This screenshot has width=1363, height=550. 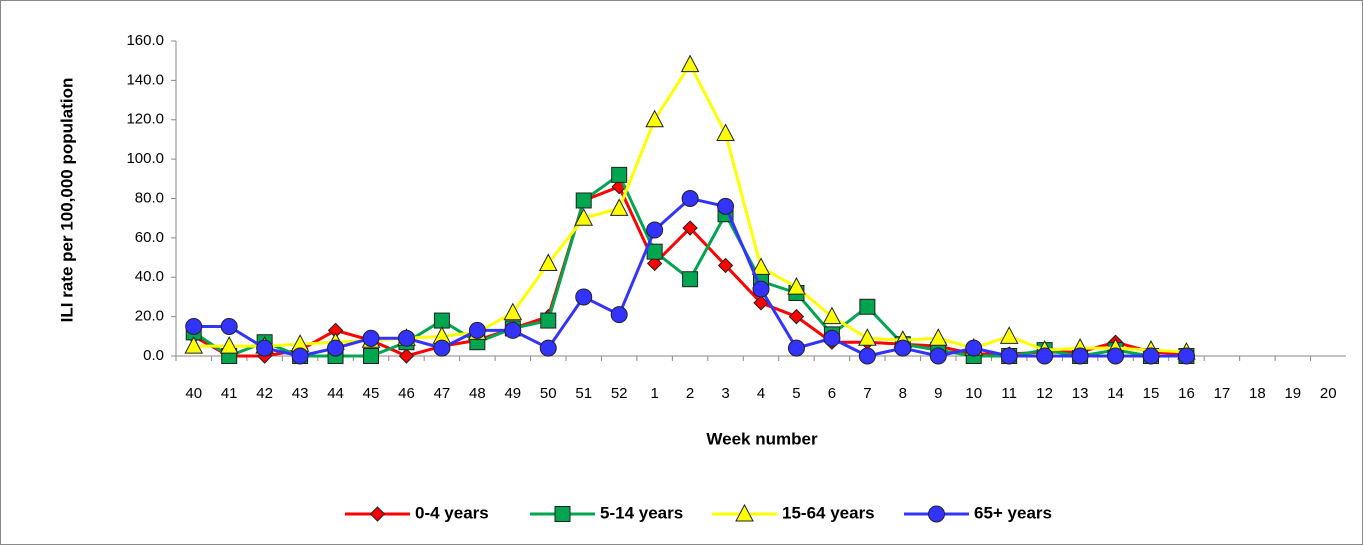 I want to click on y-axis-title: ILI rate per 100,000 population, so click(x=66, y=200).